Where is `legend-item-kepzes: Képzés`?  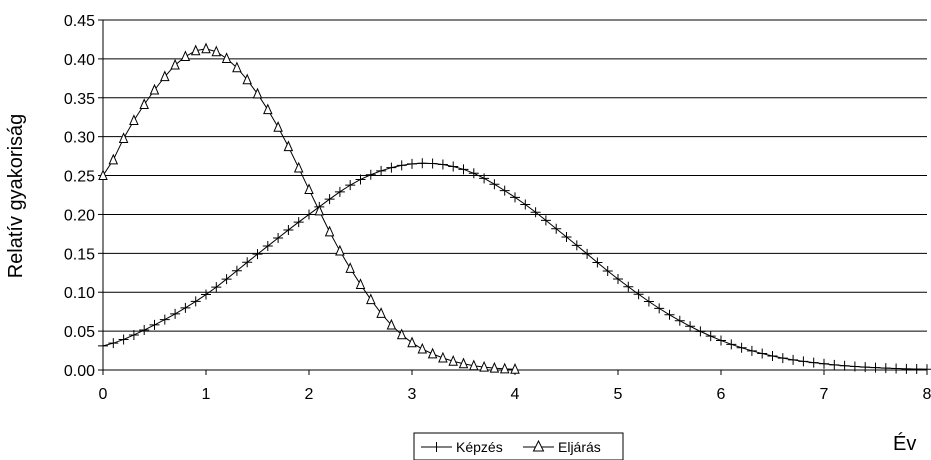
legend-item-kepzes: Képzés is located at coordinates (462, 447).